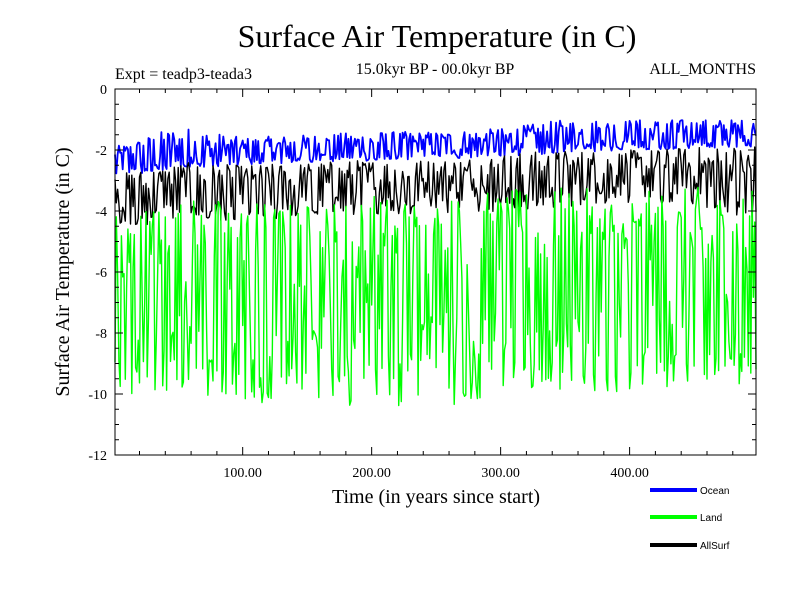 This screenshot has height=600, width=800. What do you see at coordinates (183, 74) in the screenshot?
I see `experiment-label: Expt = teadp3-teada3` at bounding box center [183, 74].